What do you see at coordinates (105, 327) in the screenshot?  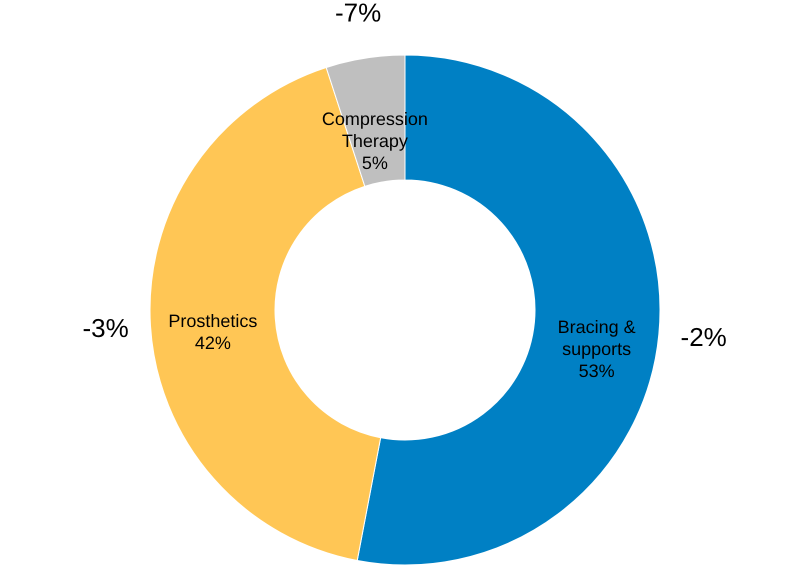 I see `text: -3%` at bounding box center [105, 327].